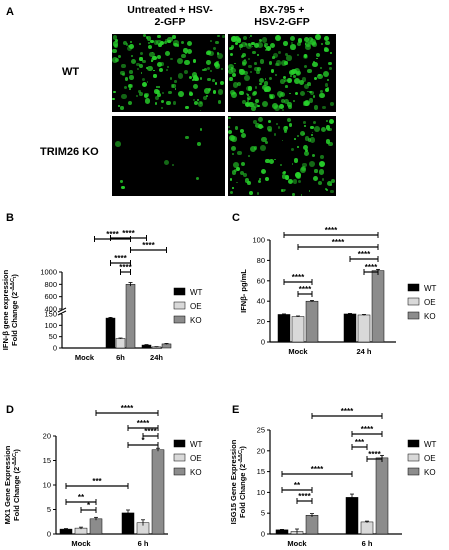 This screenshot has height=550, width=449. I want to click on y-tick-label: 150, so click(50, 314).